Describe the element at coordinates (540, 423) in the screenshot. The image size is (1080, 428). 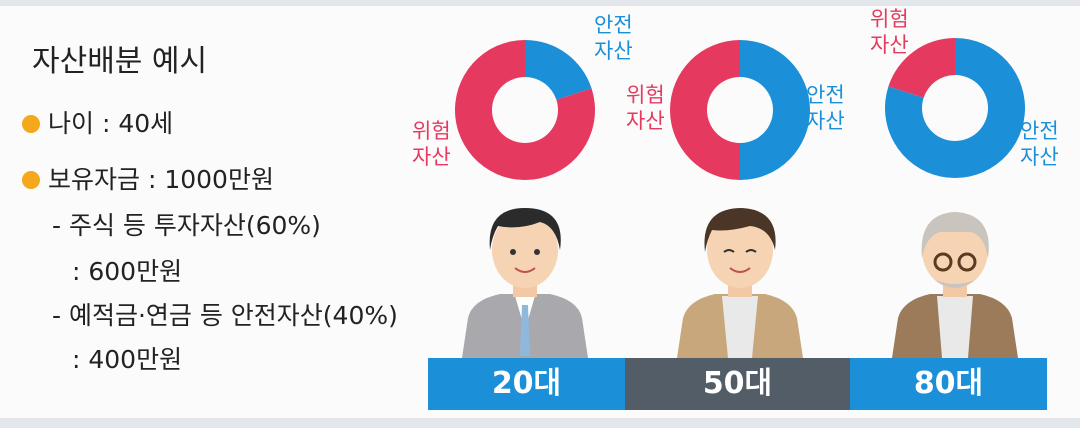
I see `bottom-strip` at that location.